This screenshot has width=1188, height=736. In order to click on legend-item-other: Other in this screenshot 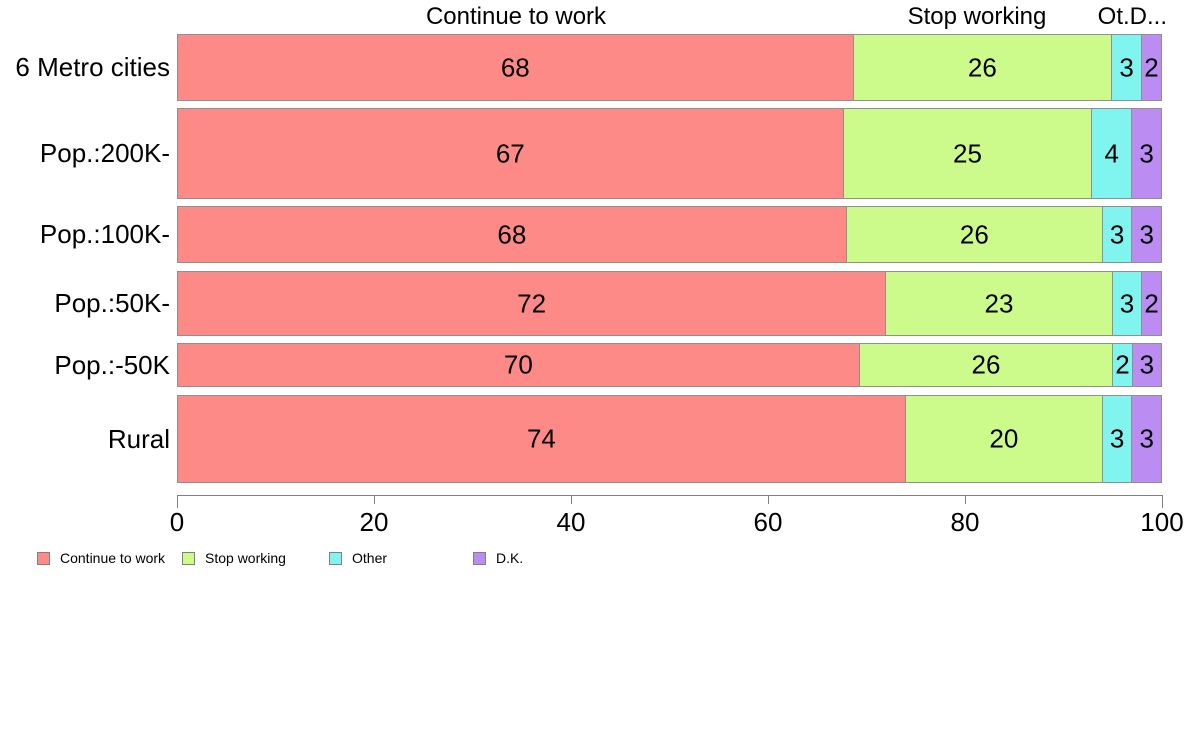, I will do `click(358, 558)`.